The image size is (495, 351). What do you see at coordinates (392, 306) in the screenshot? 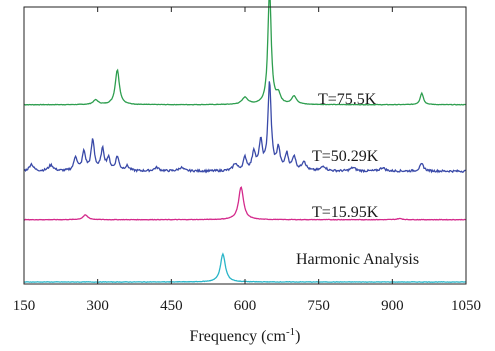
I see `x-tick-label: 900` at bounding box center [392, 306].